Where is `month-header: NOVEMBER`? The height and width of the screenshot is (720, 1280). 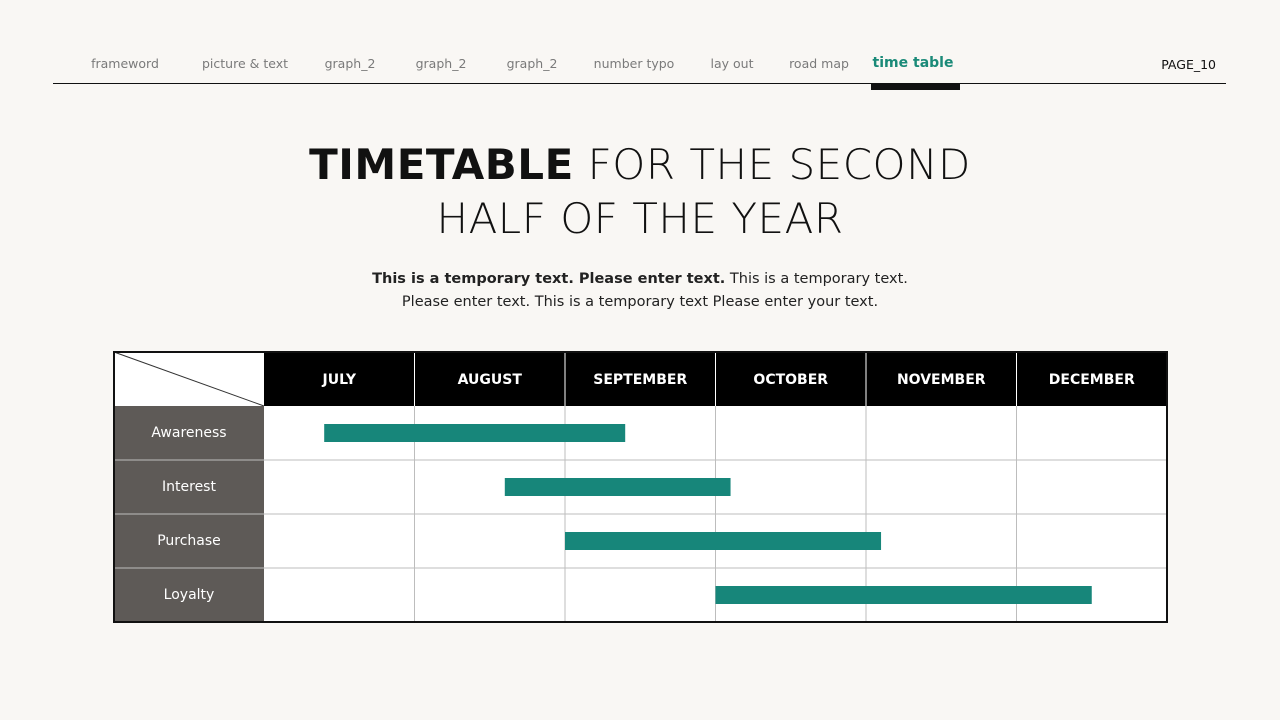
month-header: NOVEMBER is located at coordinates (941, 380).